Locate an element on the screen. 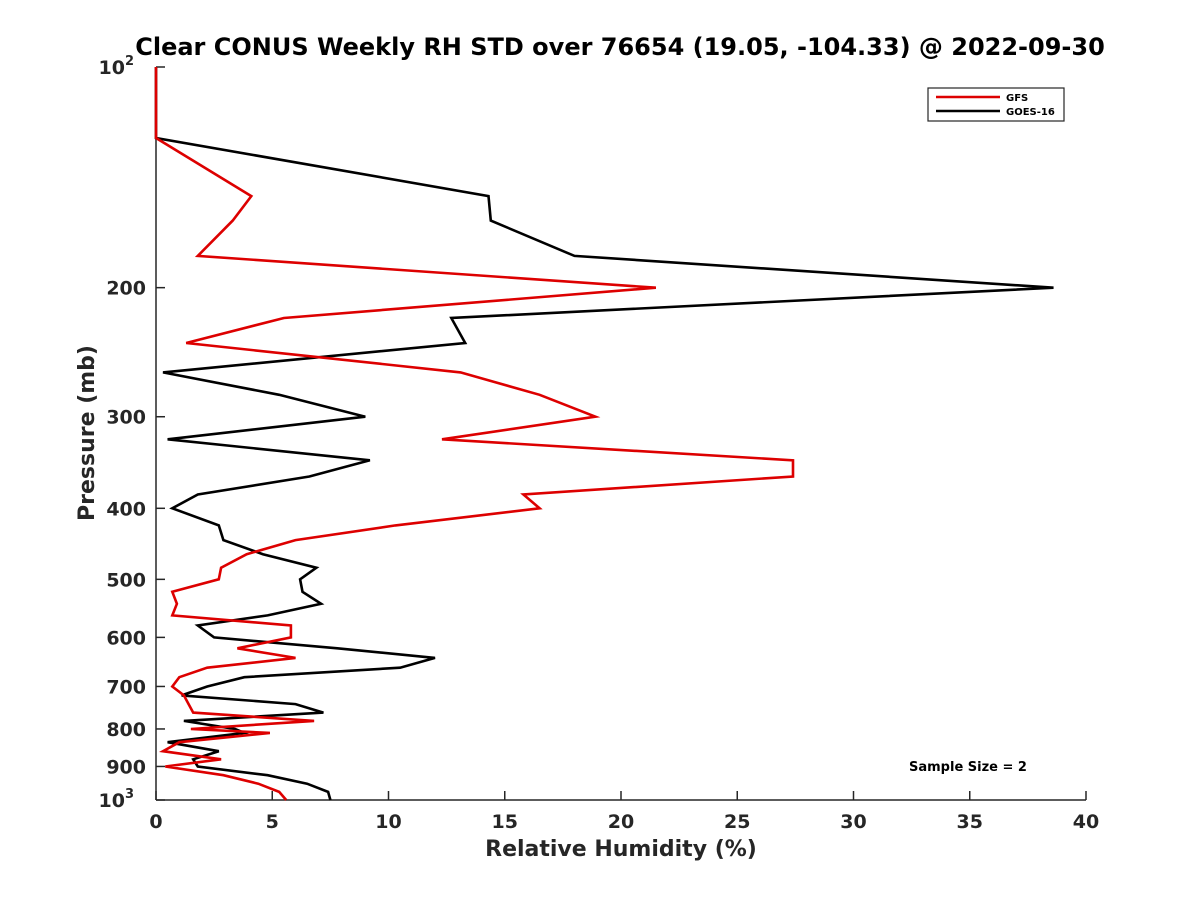 The height and width of the screenshot is (900, 1200). y-tick-exponent: 3 is located at coordinates (129, 794).